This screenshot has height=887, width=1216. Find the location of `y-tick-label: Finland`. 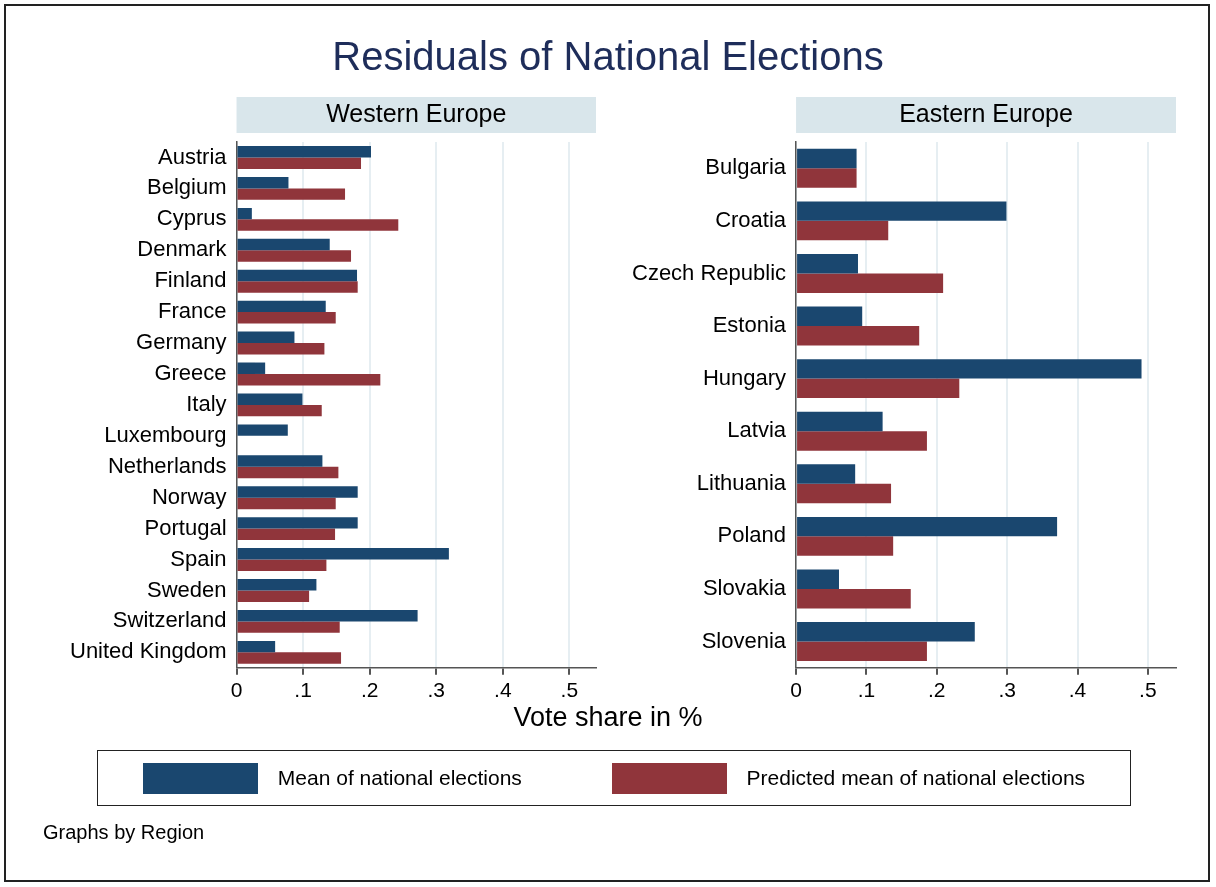

y-tick-label: Finland is located at coordinates (190, 280).